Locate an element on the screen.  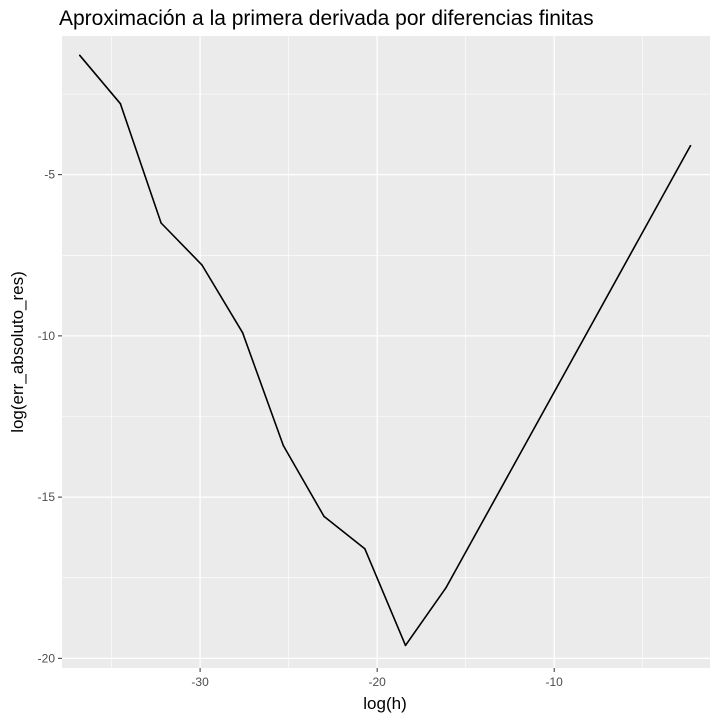
y-tick-label: -20 is located at coordinates (47, 658).